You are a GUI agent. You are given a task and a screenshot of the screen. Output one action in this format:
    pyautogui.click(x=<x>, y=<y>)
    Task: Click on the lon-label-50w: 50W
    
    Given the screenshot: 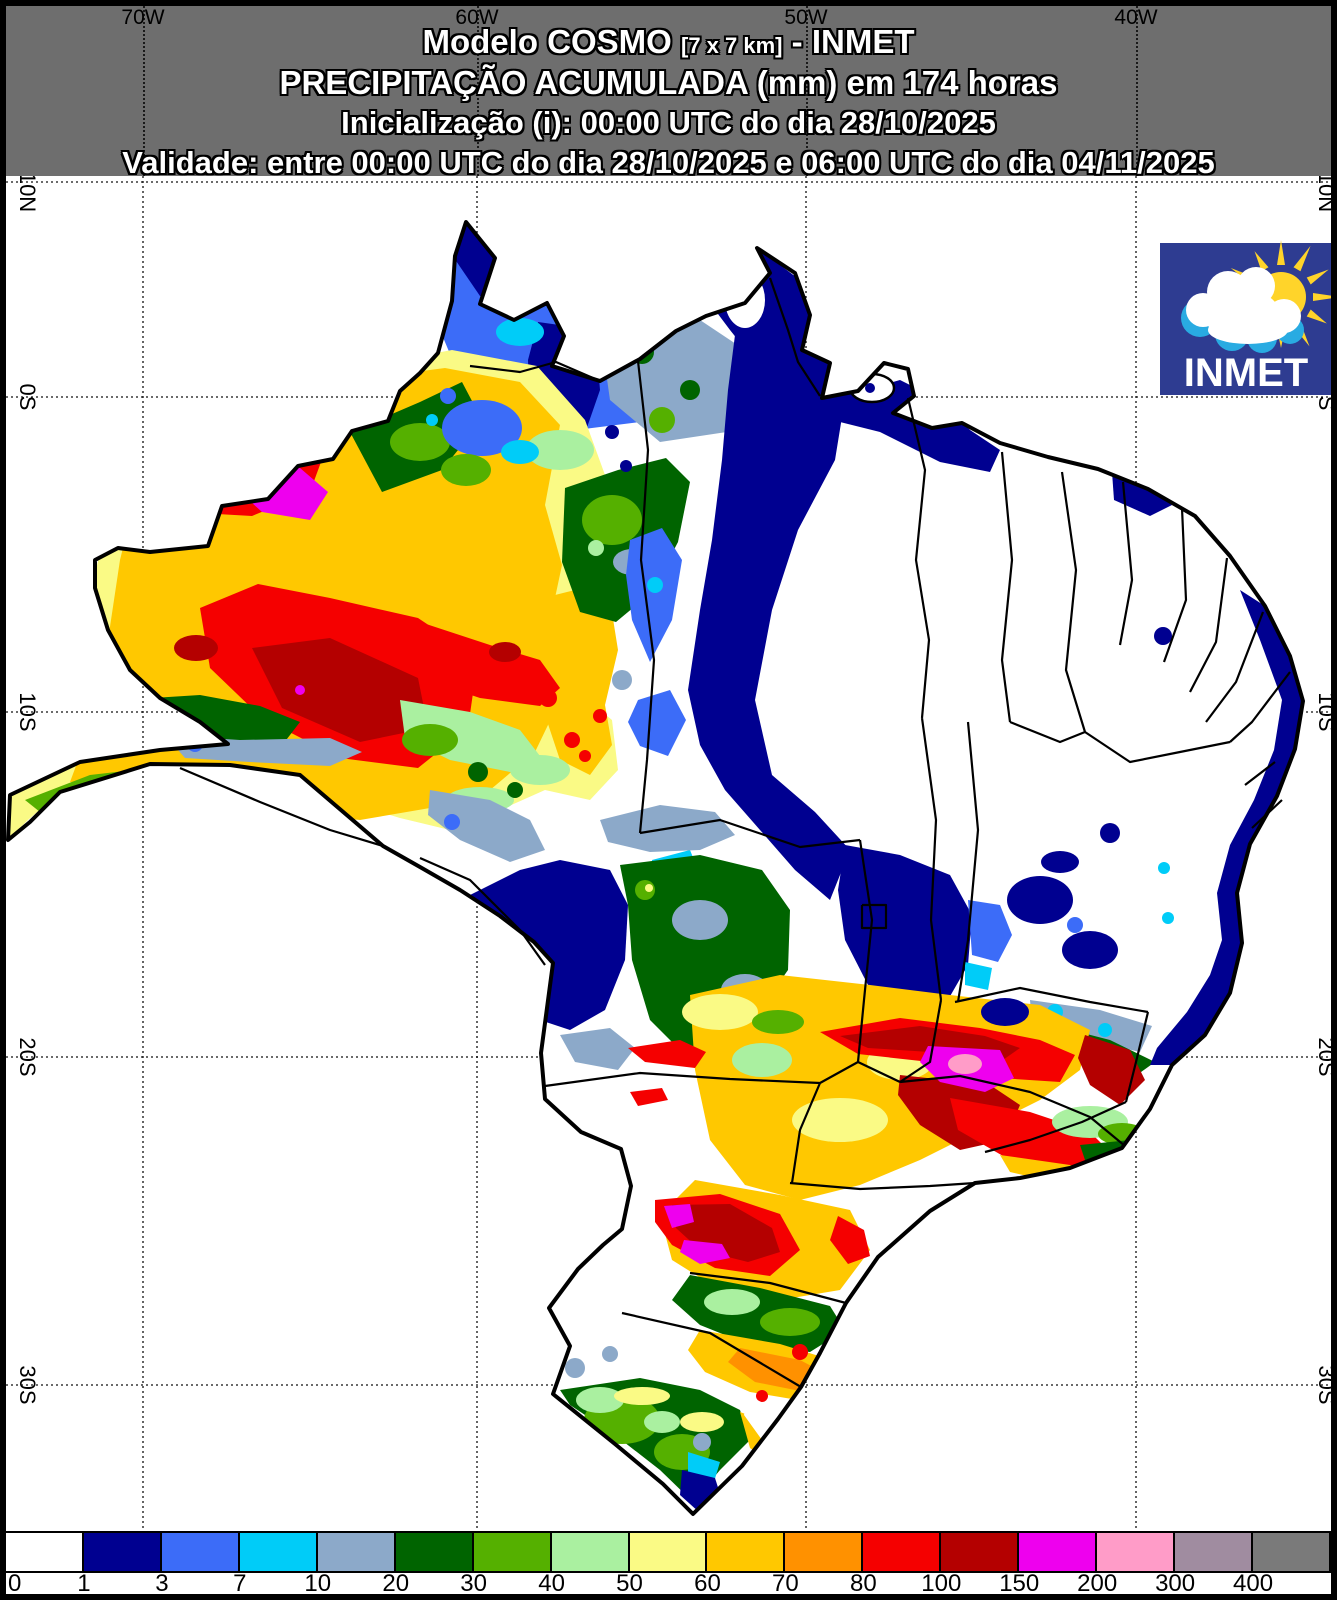 What is the action you would take?
    pyautogui.click(x=806, y=17)
    